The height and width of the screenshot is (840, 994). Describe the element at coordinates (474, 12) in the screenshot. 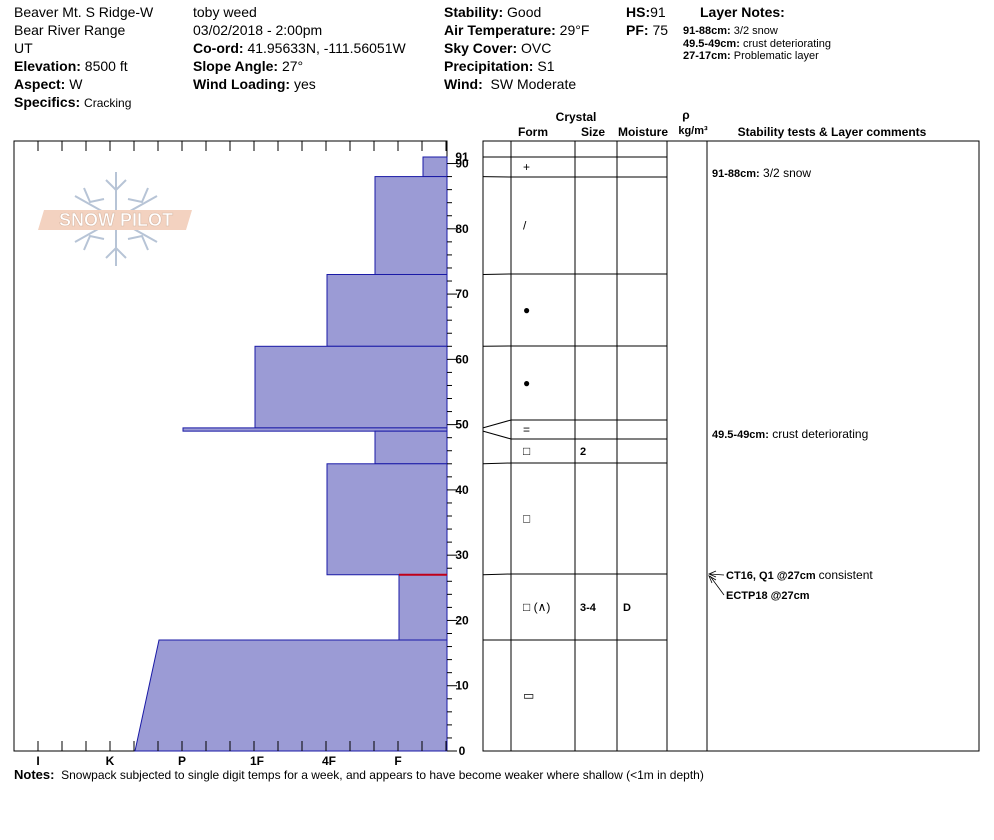

I see `stability-label: Stability:` at that location.